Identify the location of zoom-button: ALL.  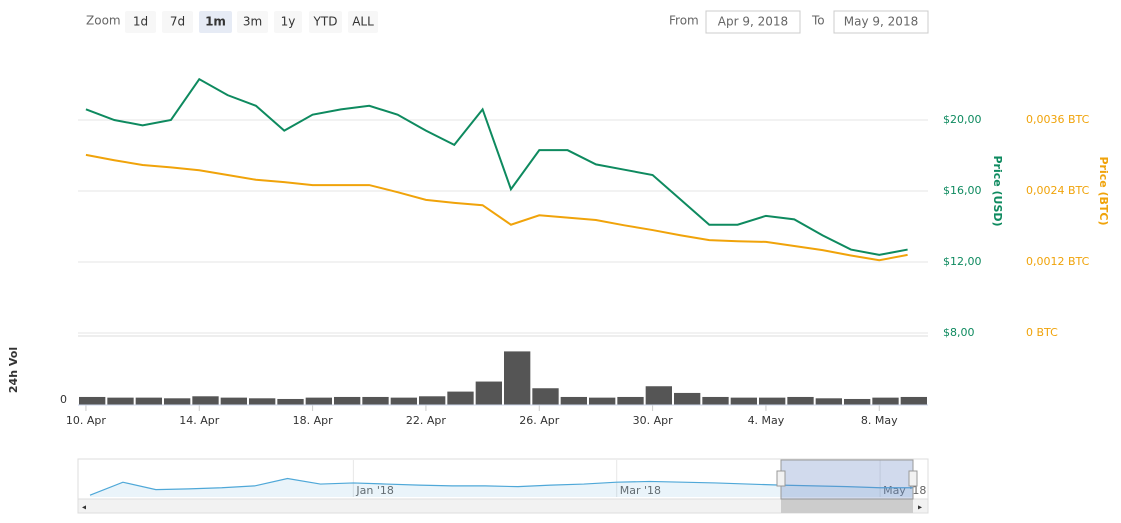
(363, 22).